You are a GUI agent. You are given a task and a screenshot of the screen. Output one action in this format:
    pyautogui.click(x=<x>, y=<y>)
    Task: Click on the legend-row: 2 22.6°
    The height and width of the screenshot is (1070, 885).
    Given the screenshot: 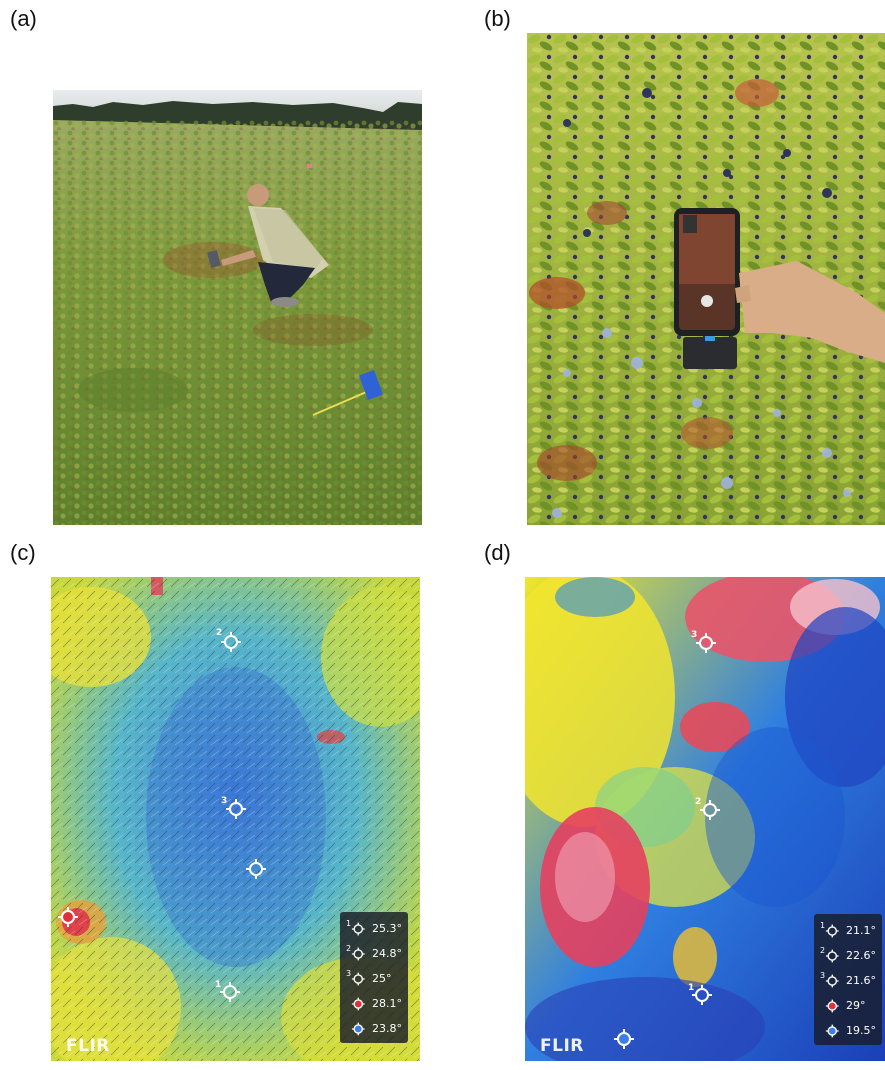 What is the action you would take?
    pyautogui.click(x=848, y=954)
    